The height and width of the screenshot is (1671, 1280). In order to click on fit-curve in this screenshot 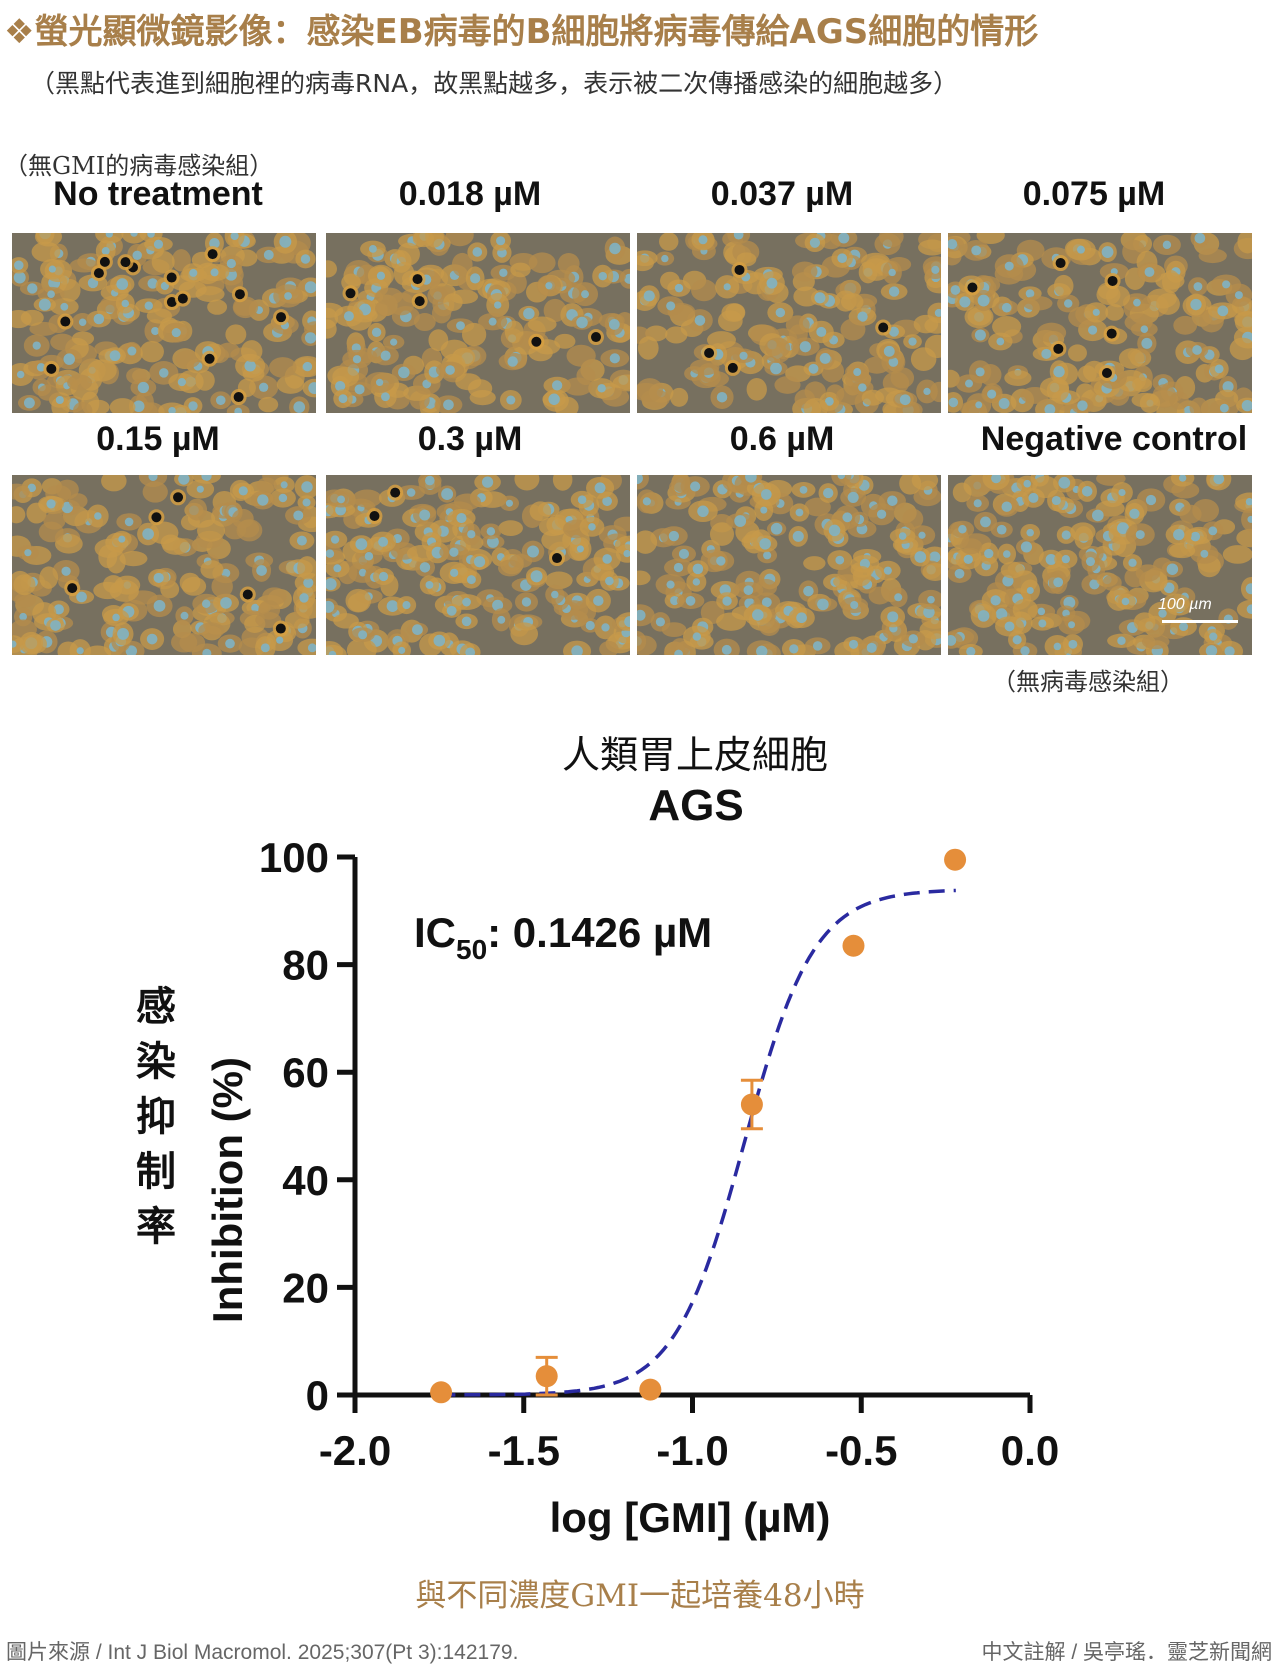, I will do `click(697, 1142)`.